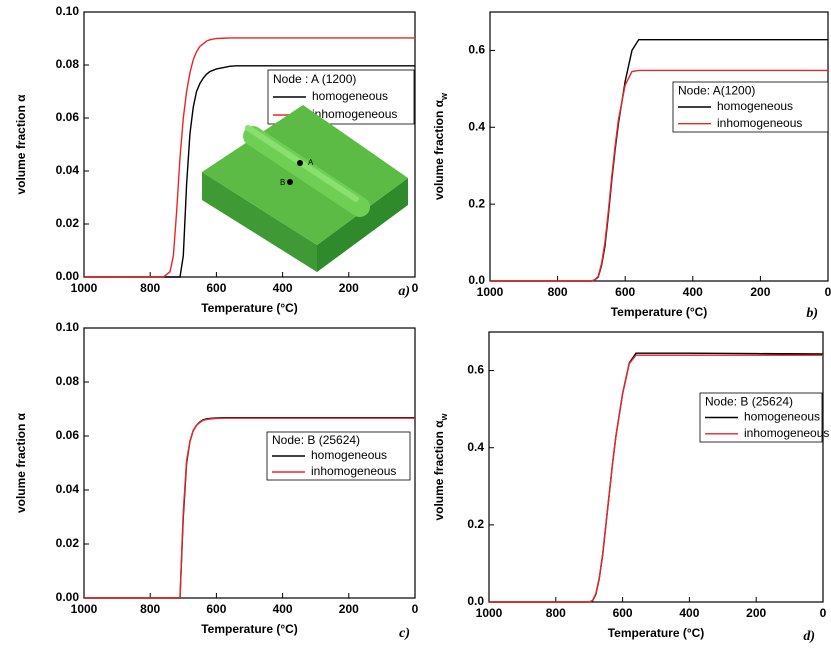 Image resolution: width=831 pixels, height=651 pixels. What do you see at coordinates (362, 225) in the screenshot?
I see `inset-face-right` at bounding box center [362, 225].